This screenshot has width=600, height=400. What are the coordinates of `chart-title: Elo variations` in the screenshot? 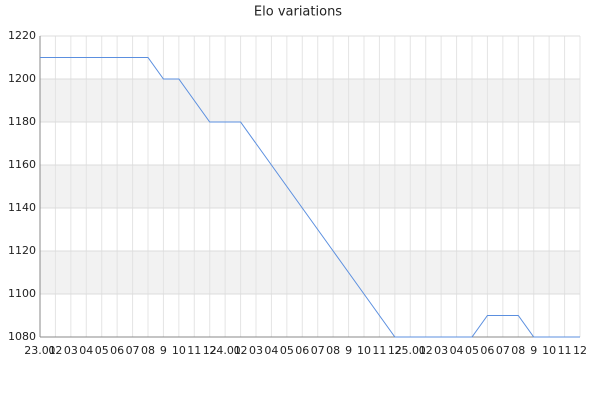 It's located at (298, 12).